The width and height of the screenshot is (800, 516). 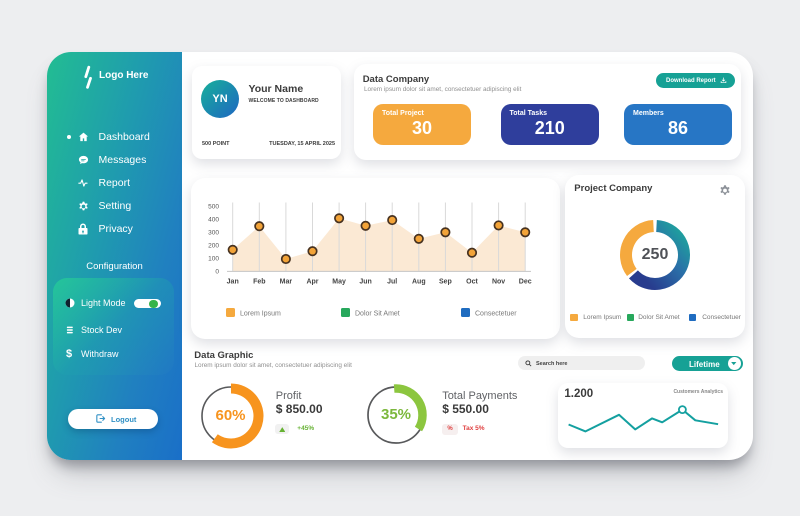 I want to click on svg-text: 500, so click(x=213, y=207).